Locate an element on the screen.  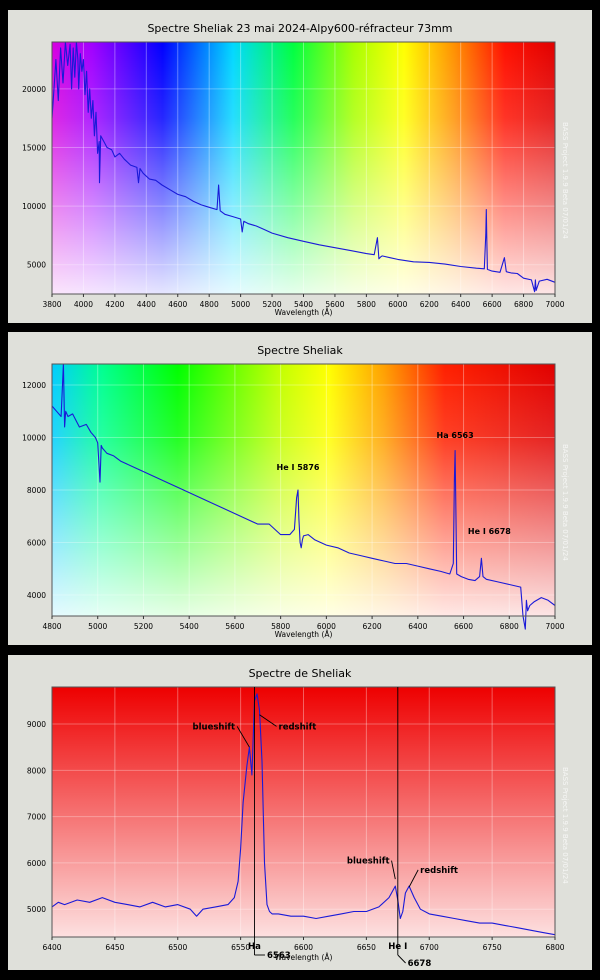
x-tick-label: 3800 is located at coordinates (51, 304).